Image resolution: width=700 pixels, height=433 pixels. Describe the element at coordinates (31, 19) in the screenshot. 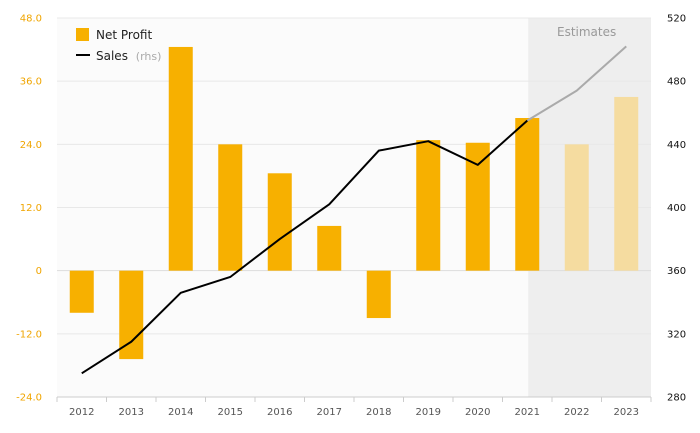

I see `left-axis-tick-label: 48.0` at that location.